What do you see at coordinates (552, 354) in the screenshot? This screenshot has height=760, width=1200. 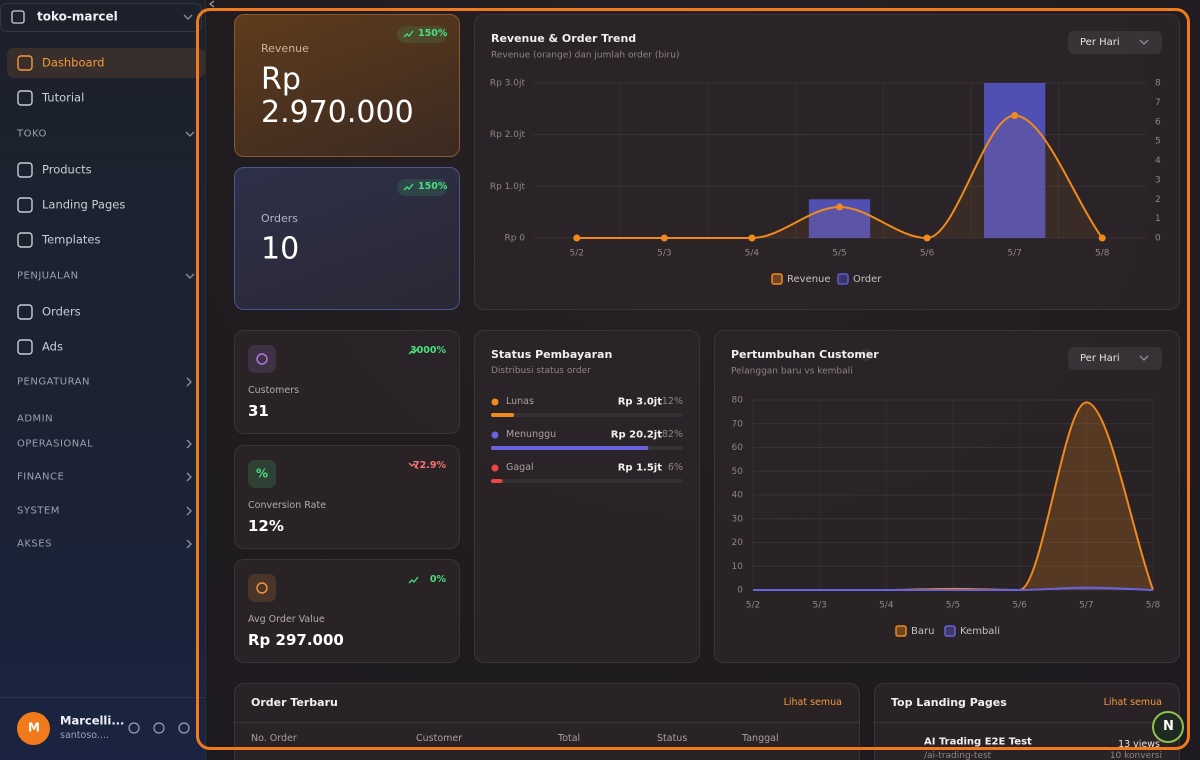 I see `card-title: Status Pembayaran` at bounding box center [552, 354].